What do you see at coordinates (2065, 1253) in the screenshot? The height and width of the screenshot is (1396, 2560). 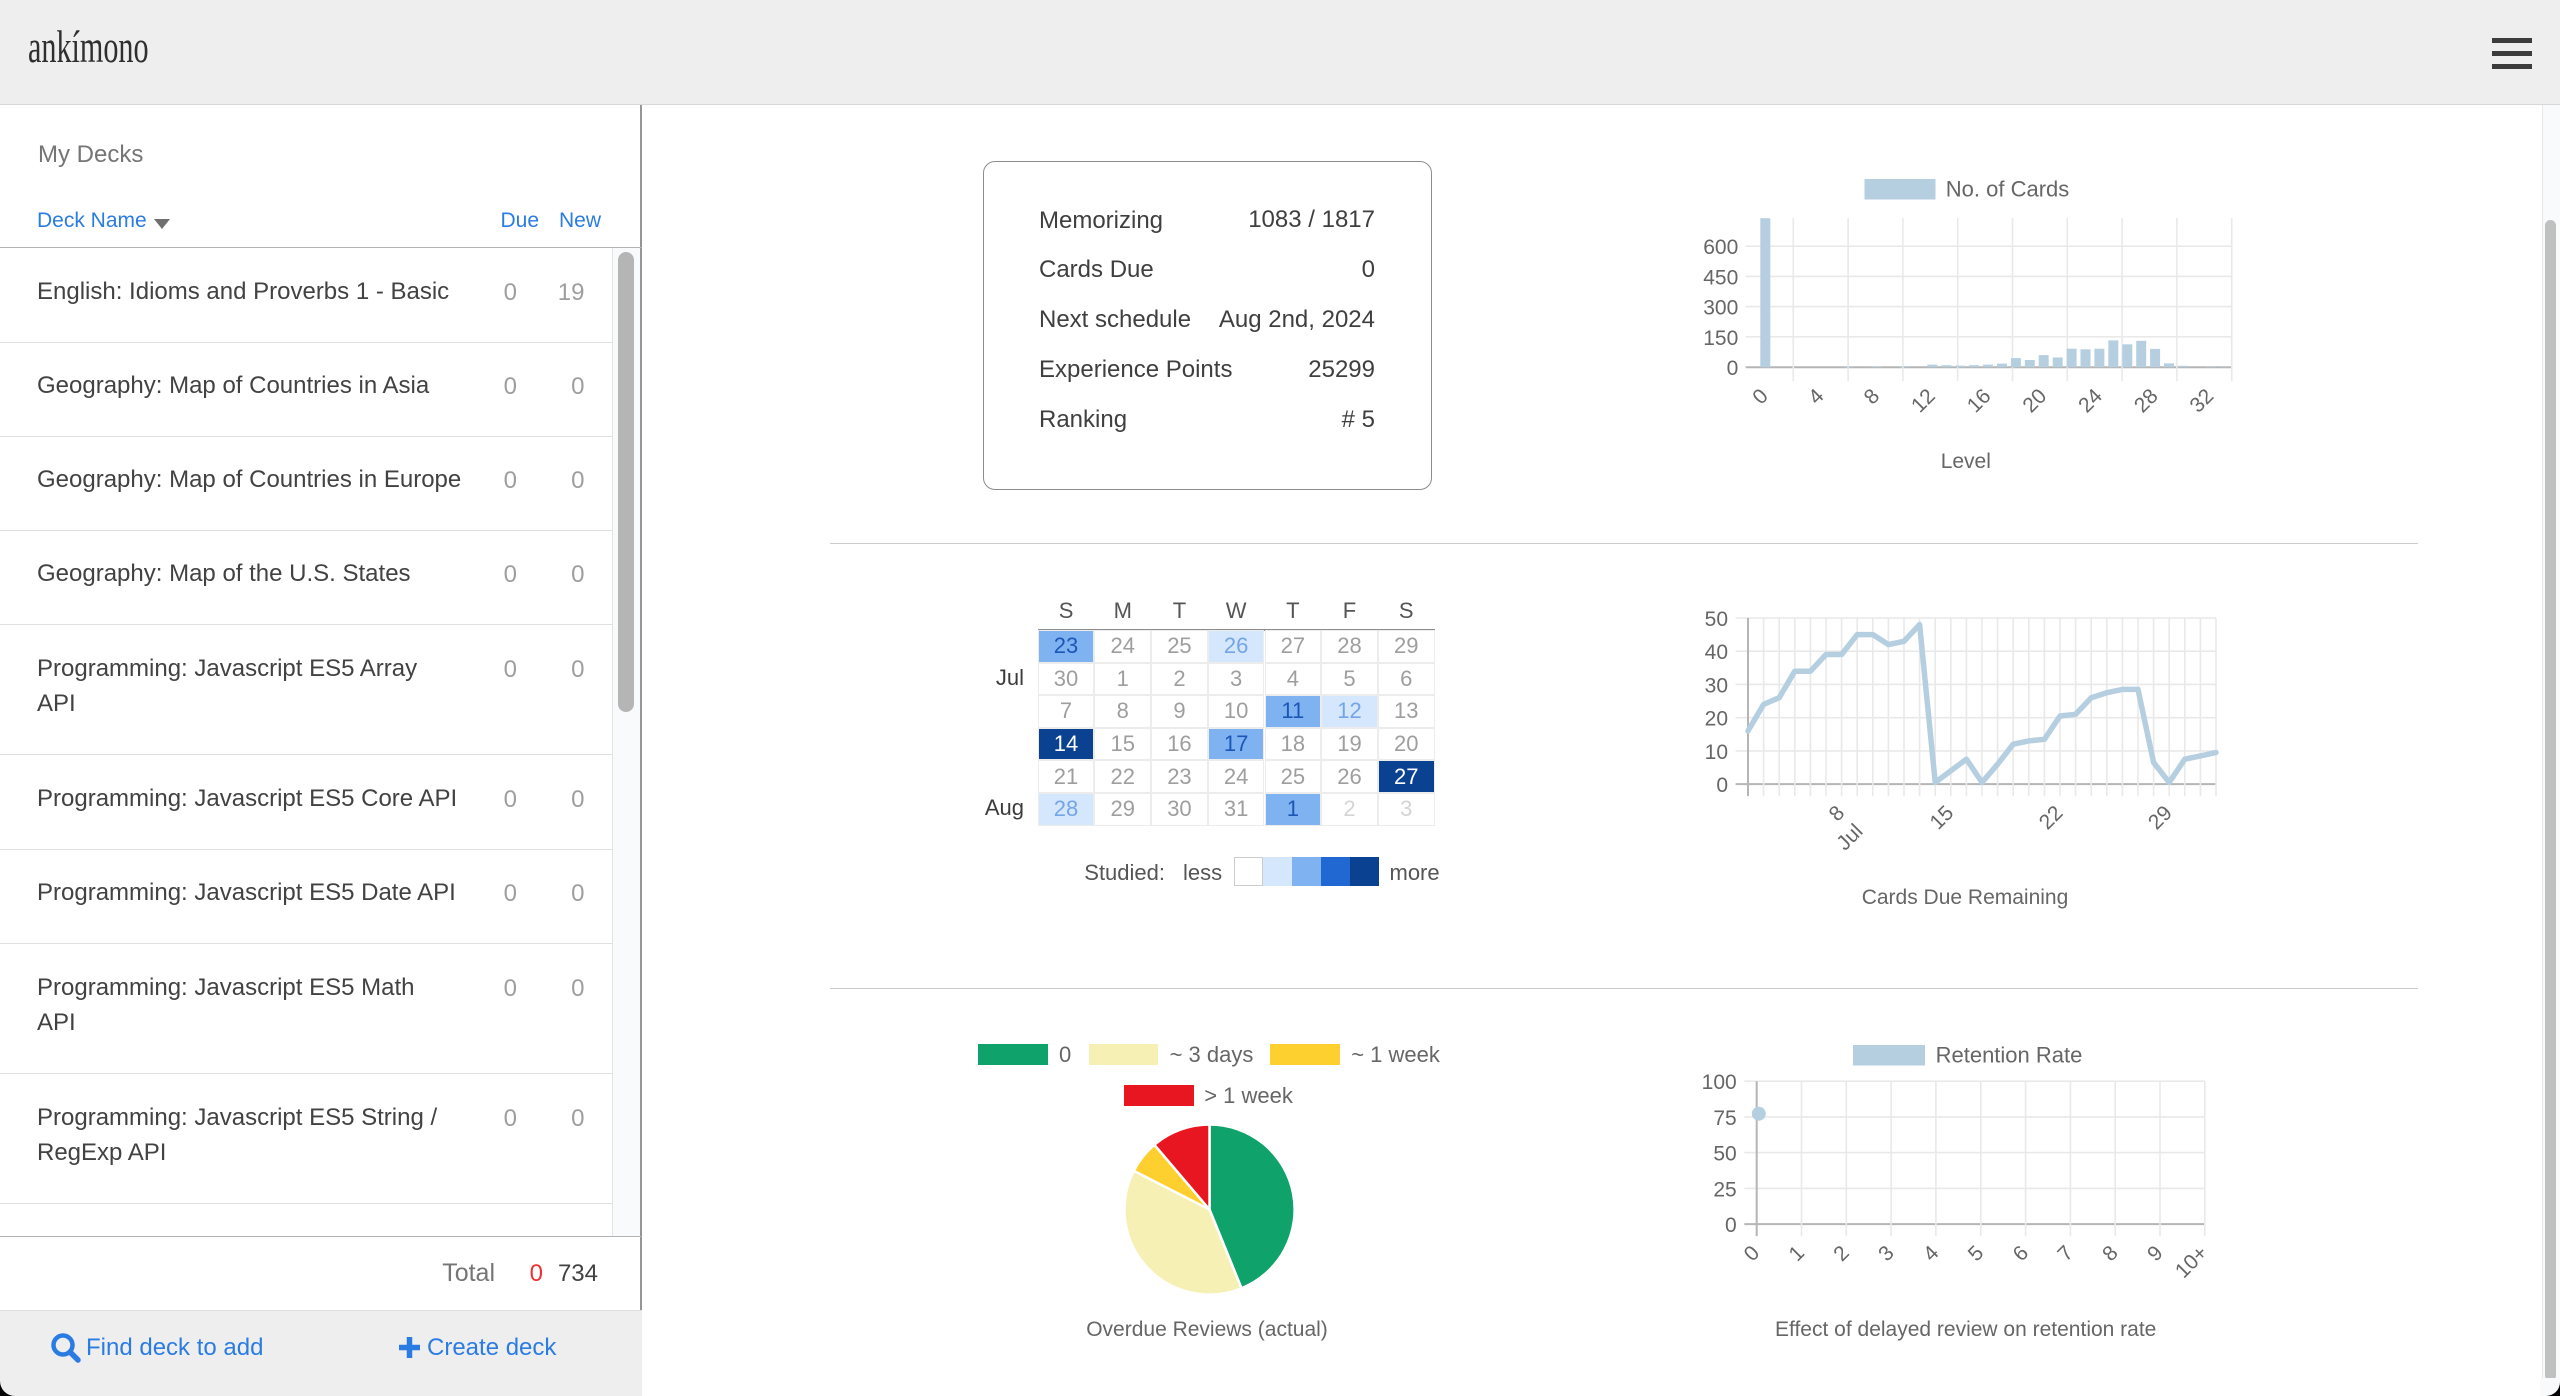 I see `svg-text: 7` at bounding box center [2065, 1253].